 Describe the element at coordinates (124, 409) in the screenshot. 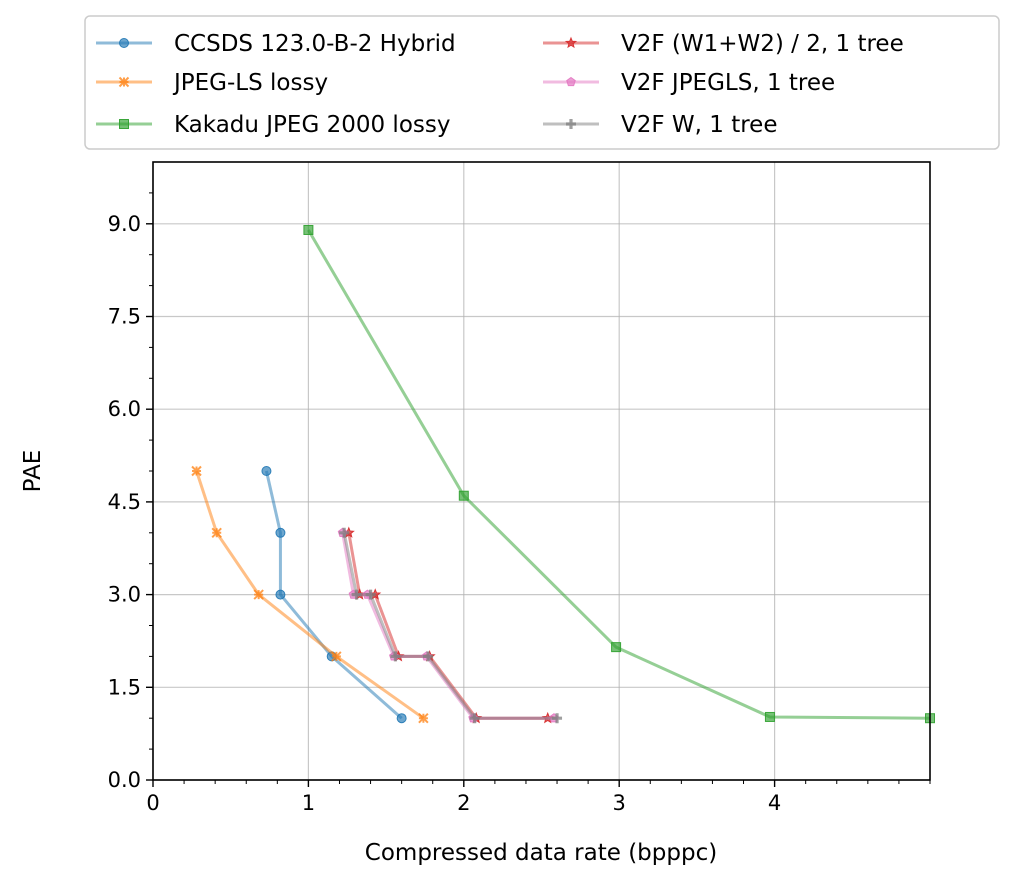

I see `y-tick-label: 6.0` at that location.